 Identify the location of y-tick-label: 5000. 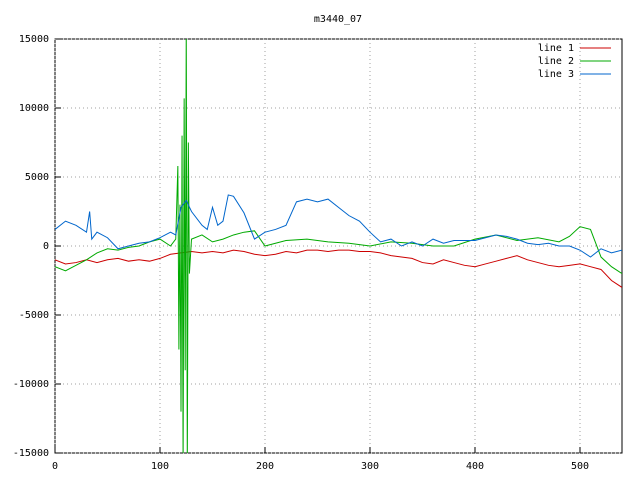
(37, 177).